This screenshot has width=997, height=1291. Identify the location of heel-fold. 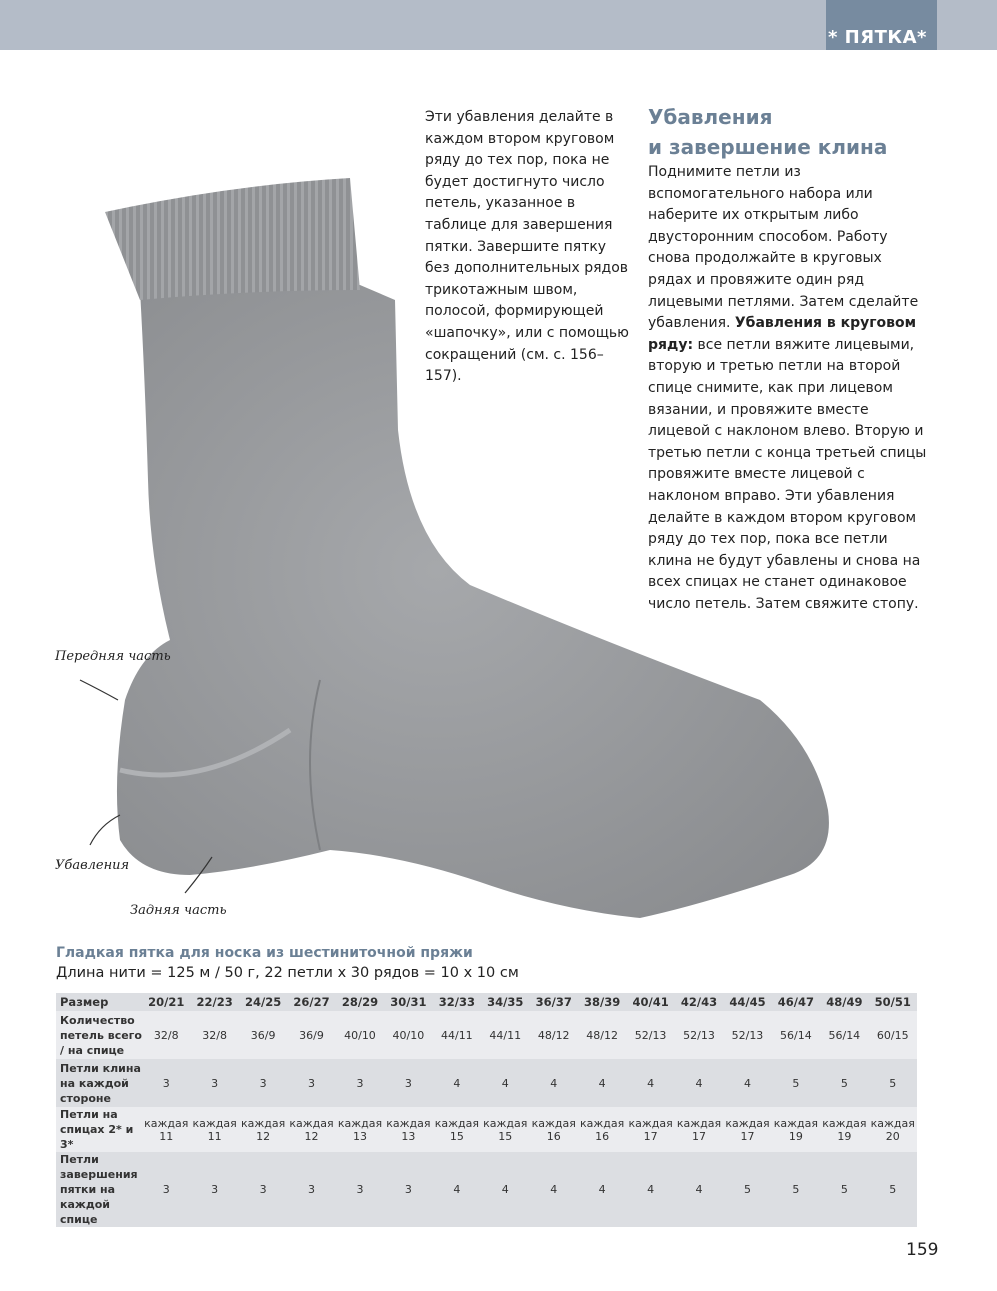
(205, 752).